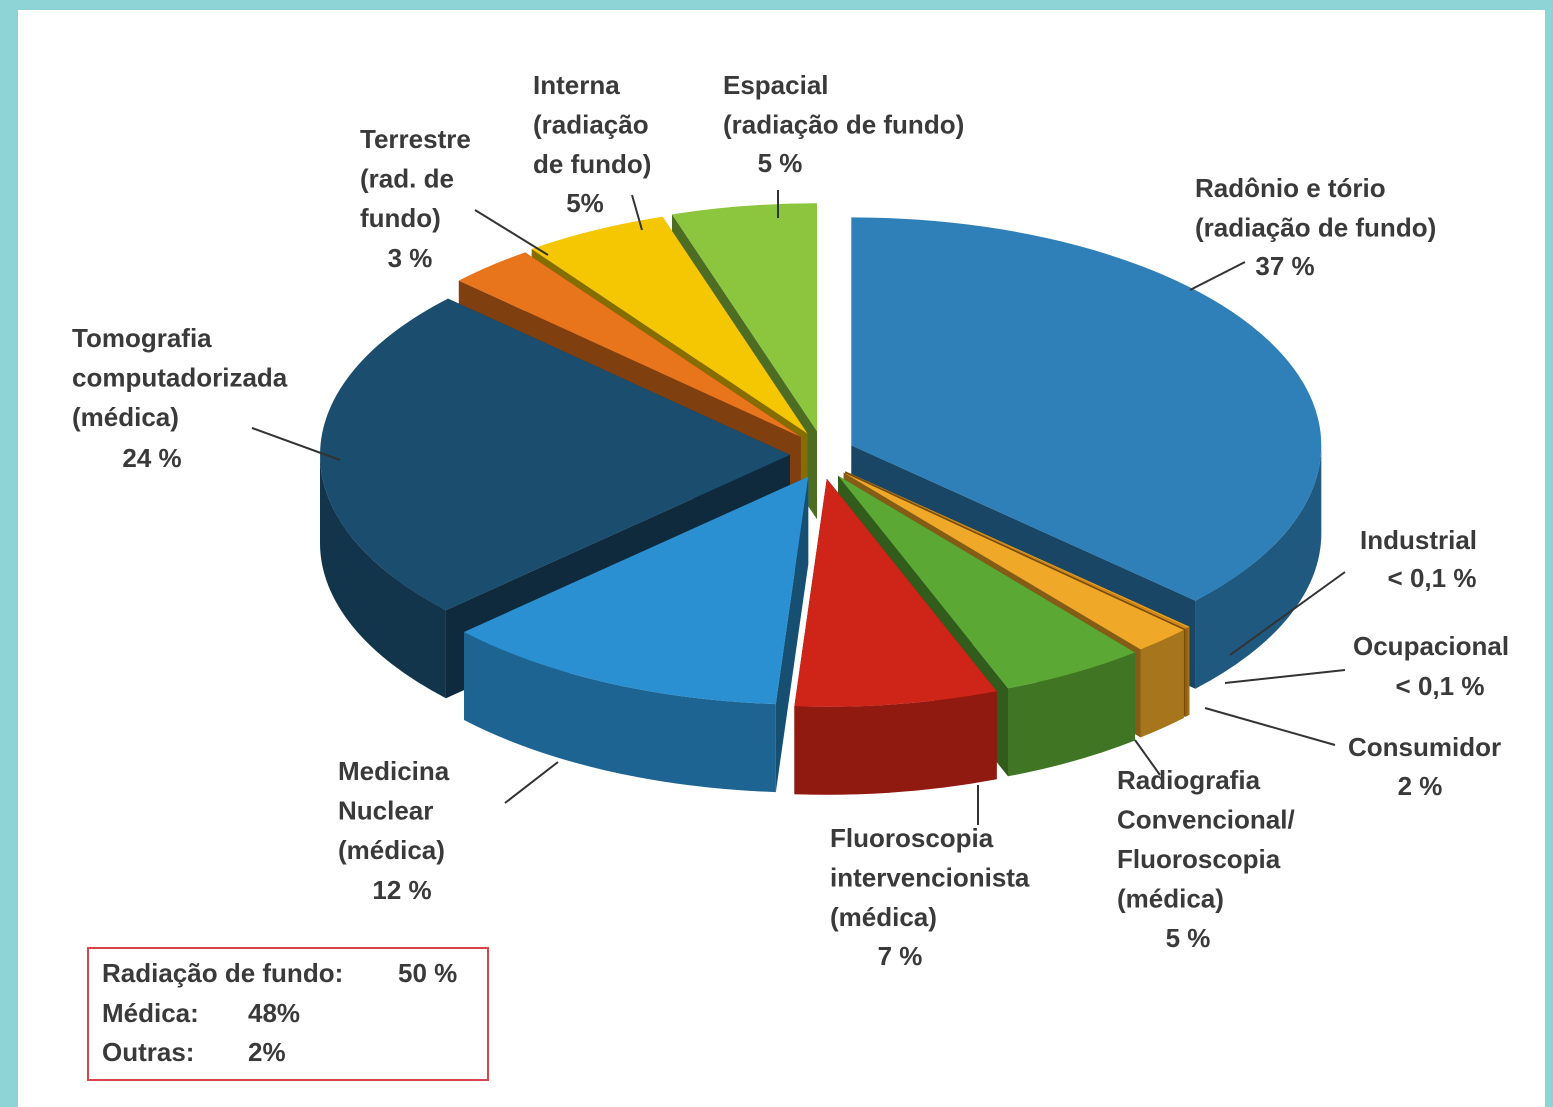 The width and height of the screenshot is (1553, 1107). I want to click on value-label: 7 %, so click(900, 956).